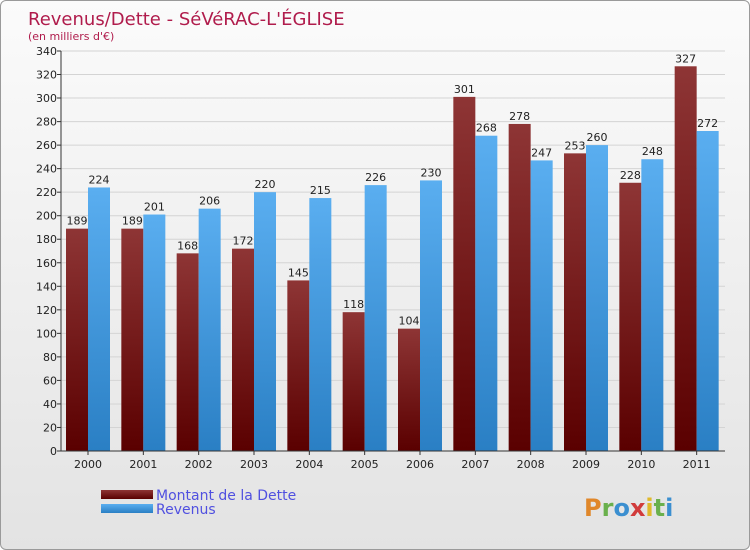  Describe the element at coordinates (71, 36) in the screenshot. I see `chart-subtitle: (en milliers d'€)` at that location.